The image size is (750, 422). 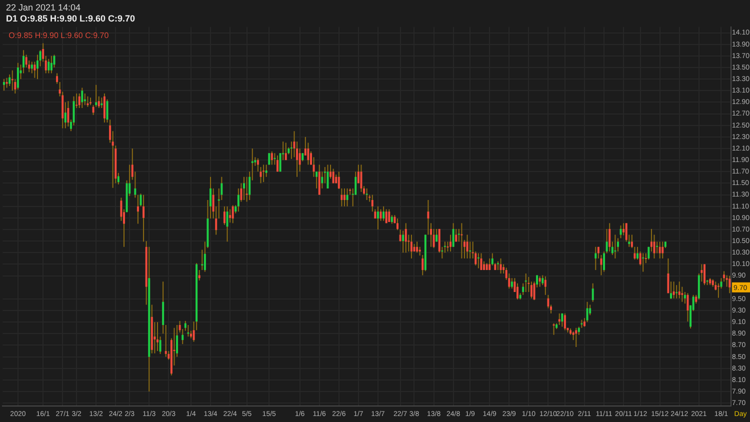 I want to click on chart-title: 22 Jan 2021 14:04, so click(x=43, y=7).